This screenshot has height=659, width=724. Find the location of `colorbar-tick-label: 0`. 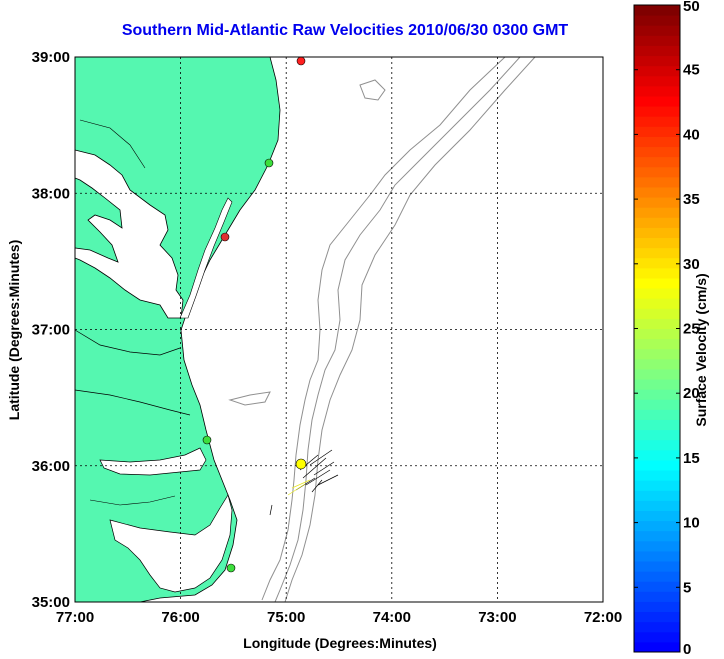

colorbar-tick-label: 0 is located at coordinates (687, 649).